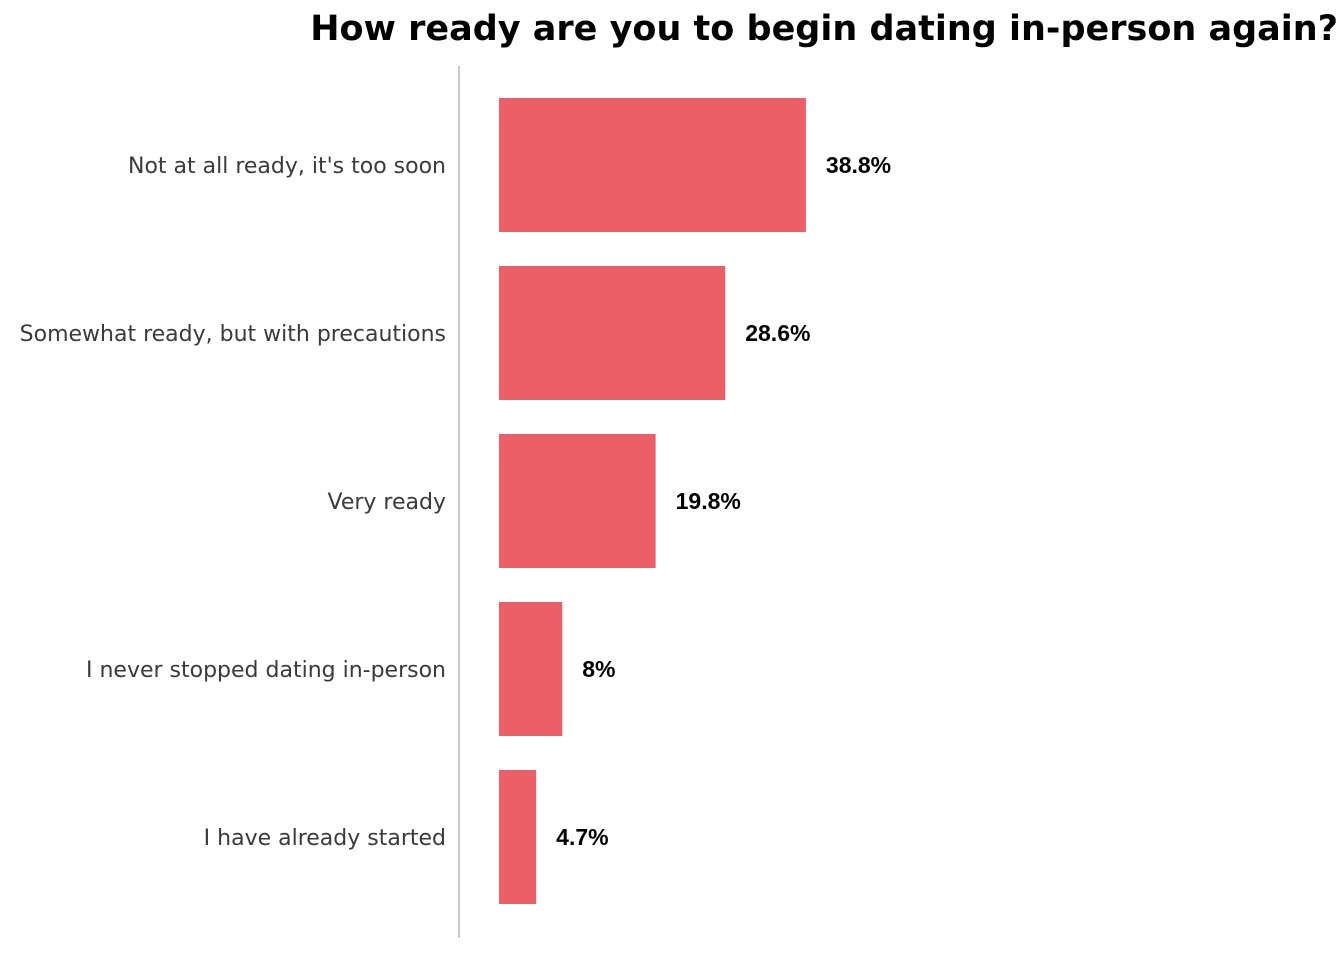 Image resolution: width=1344 pixels, height=960 pixels. I want to click on value-label: 8%, so click(598, 669).